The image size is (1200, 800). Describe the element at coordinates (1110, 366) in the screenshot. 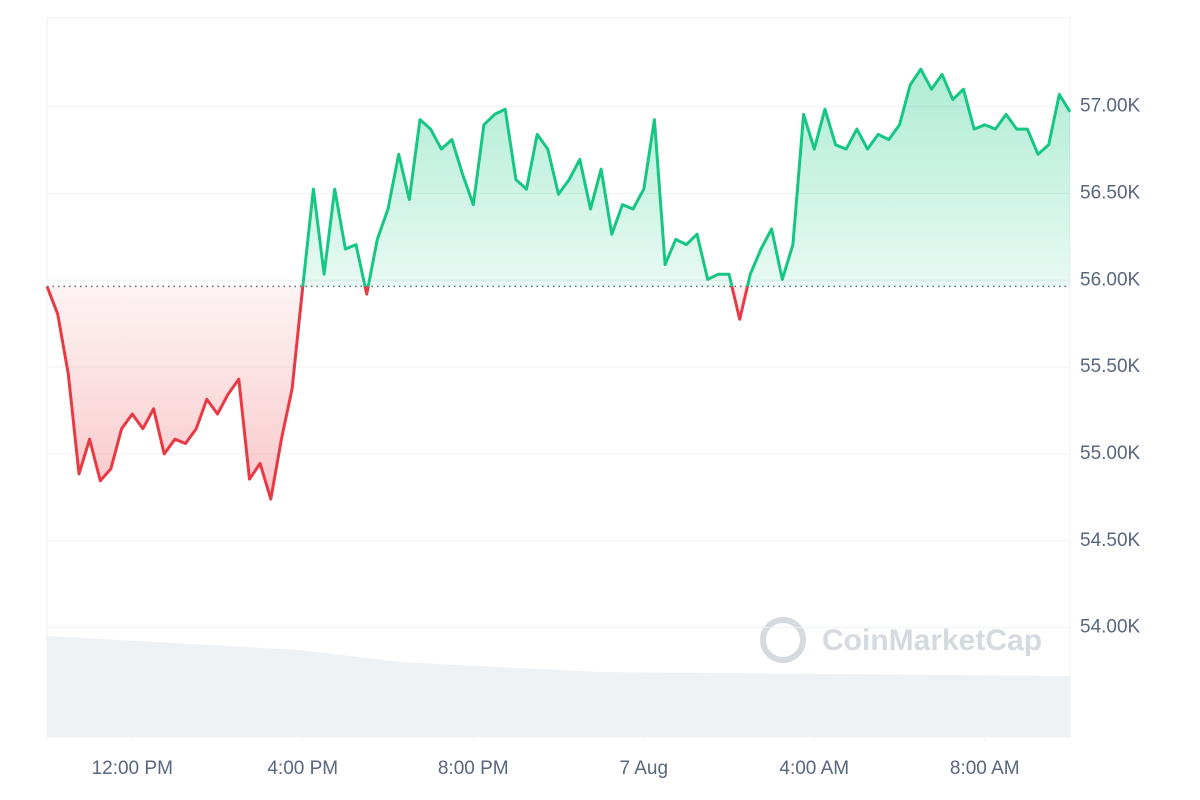

I see `y-tick-label: 55.50K` at that location.